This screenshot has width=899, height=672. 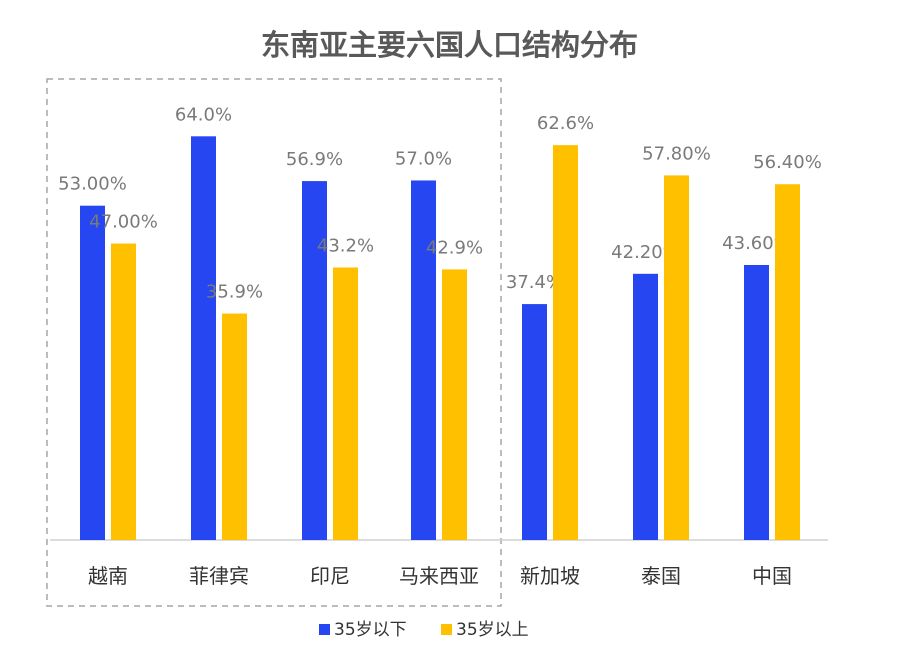 What do you see at coordinates (550, 576) in the screenshot?
I see `category-label-4: 新加坡` at bounding box center [550, 576].